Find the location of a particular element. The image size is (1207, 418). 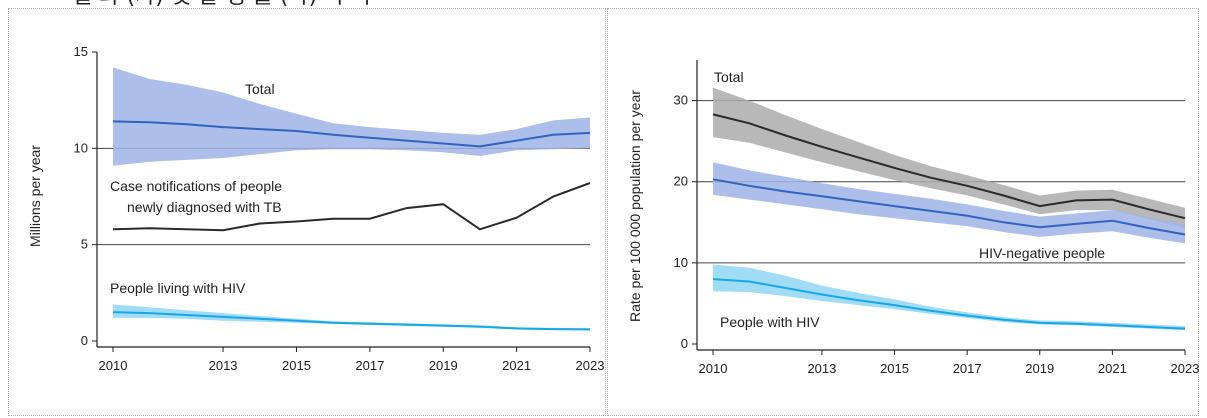

caption-text: 결 과 (가) 및 발 생 률 (나) 하 락 is located at coordinates (222, 4).